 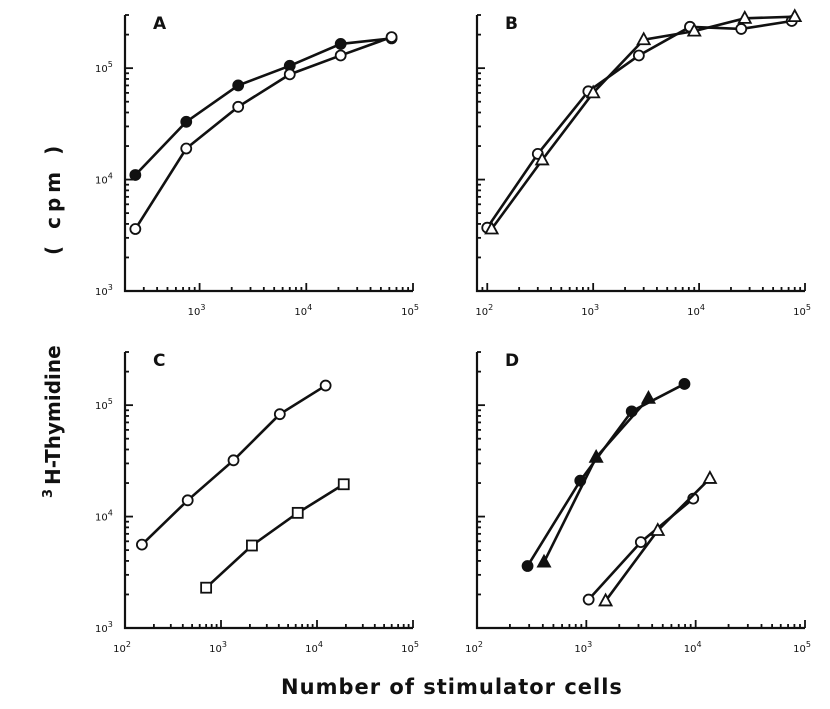 What do you see at coordinates (160, 24) in the screenshot?
I see `panel-label: A` at bounding box center [160, 24].